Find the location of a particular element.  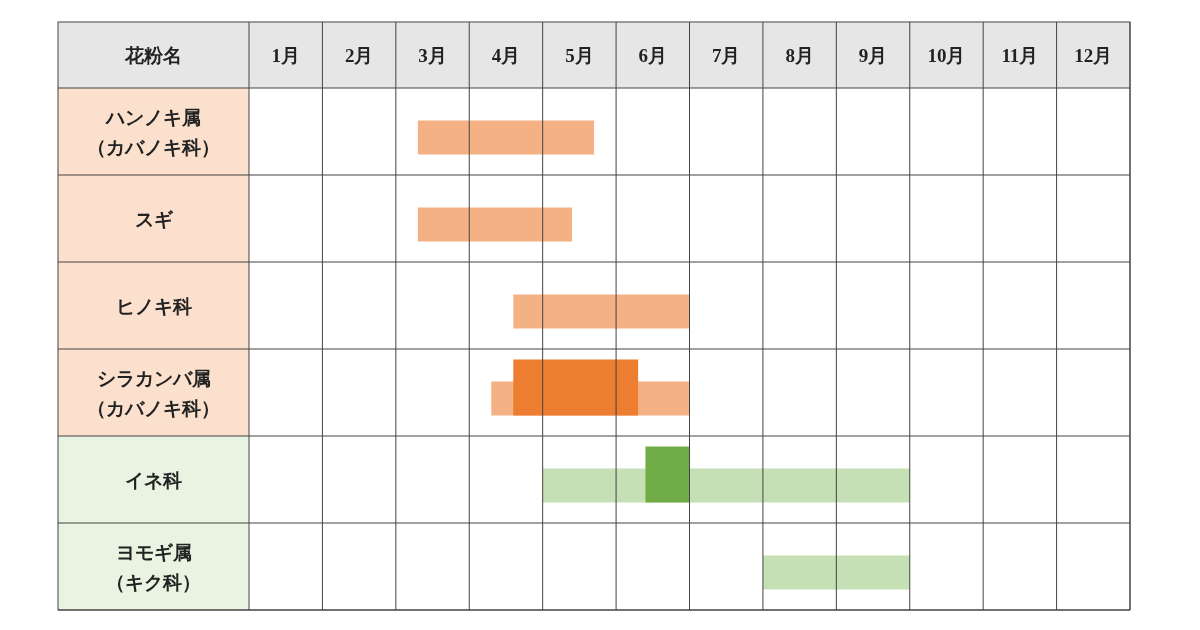

x-tick-label: 12月 is located at coordinates (1093, 55).